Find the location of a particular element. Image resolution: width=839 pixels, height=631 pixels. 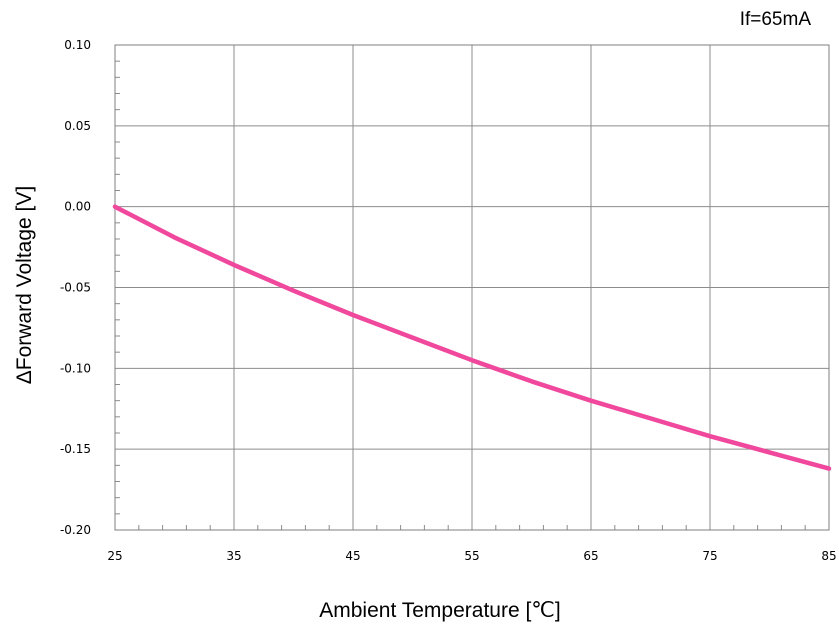

x-tick-label: 75 is located at coordinates (709, 556).